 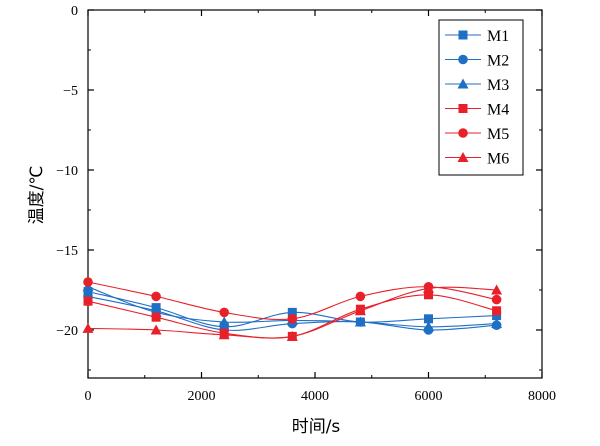 What do you see at coordinates (429, 396) in the screenshot?
I see `x-tick-label-3: 6000` at bounding box center [429, 396].